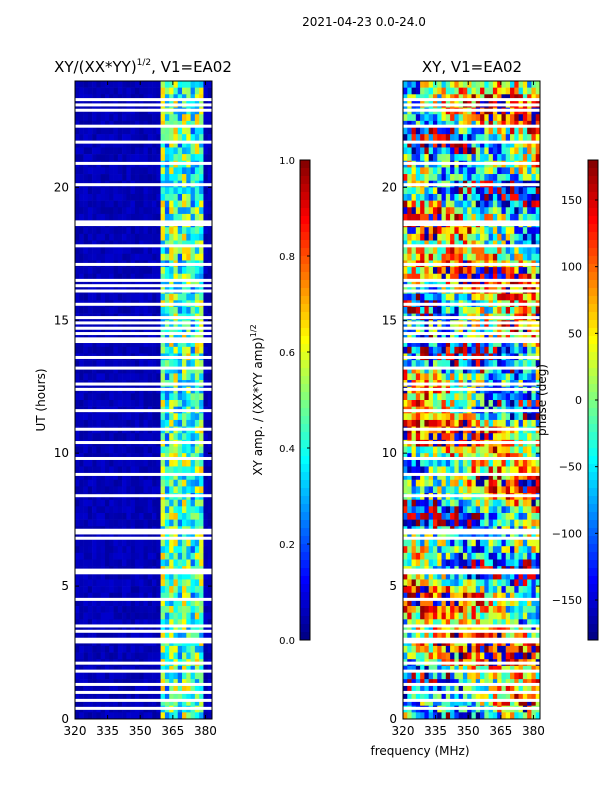 This screenshot has height=804, width=600. Describe the element at coordinates (140, 731) in the screenshot. I see `x-tick-label: 350` at that location.